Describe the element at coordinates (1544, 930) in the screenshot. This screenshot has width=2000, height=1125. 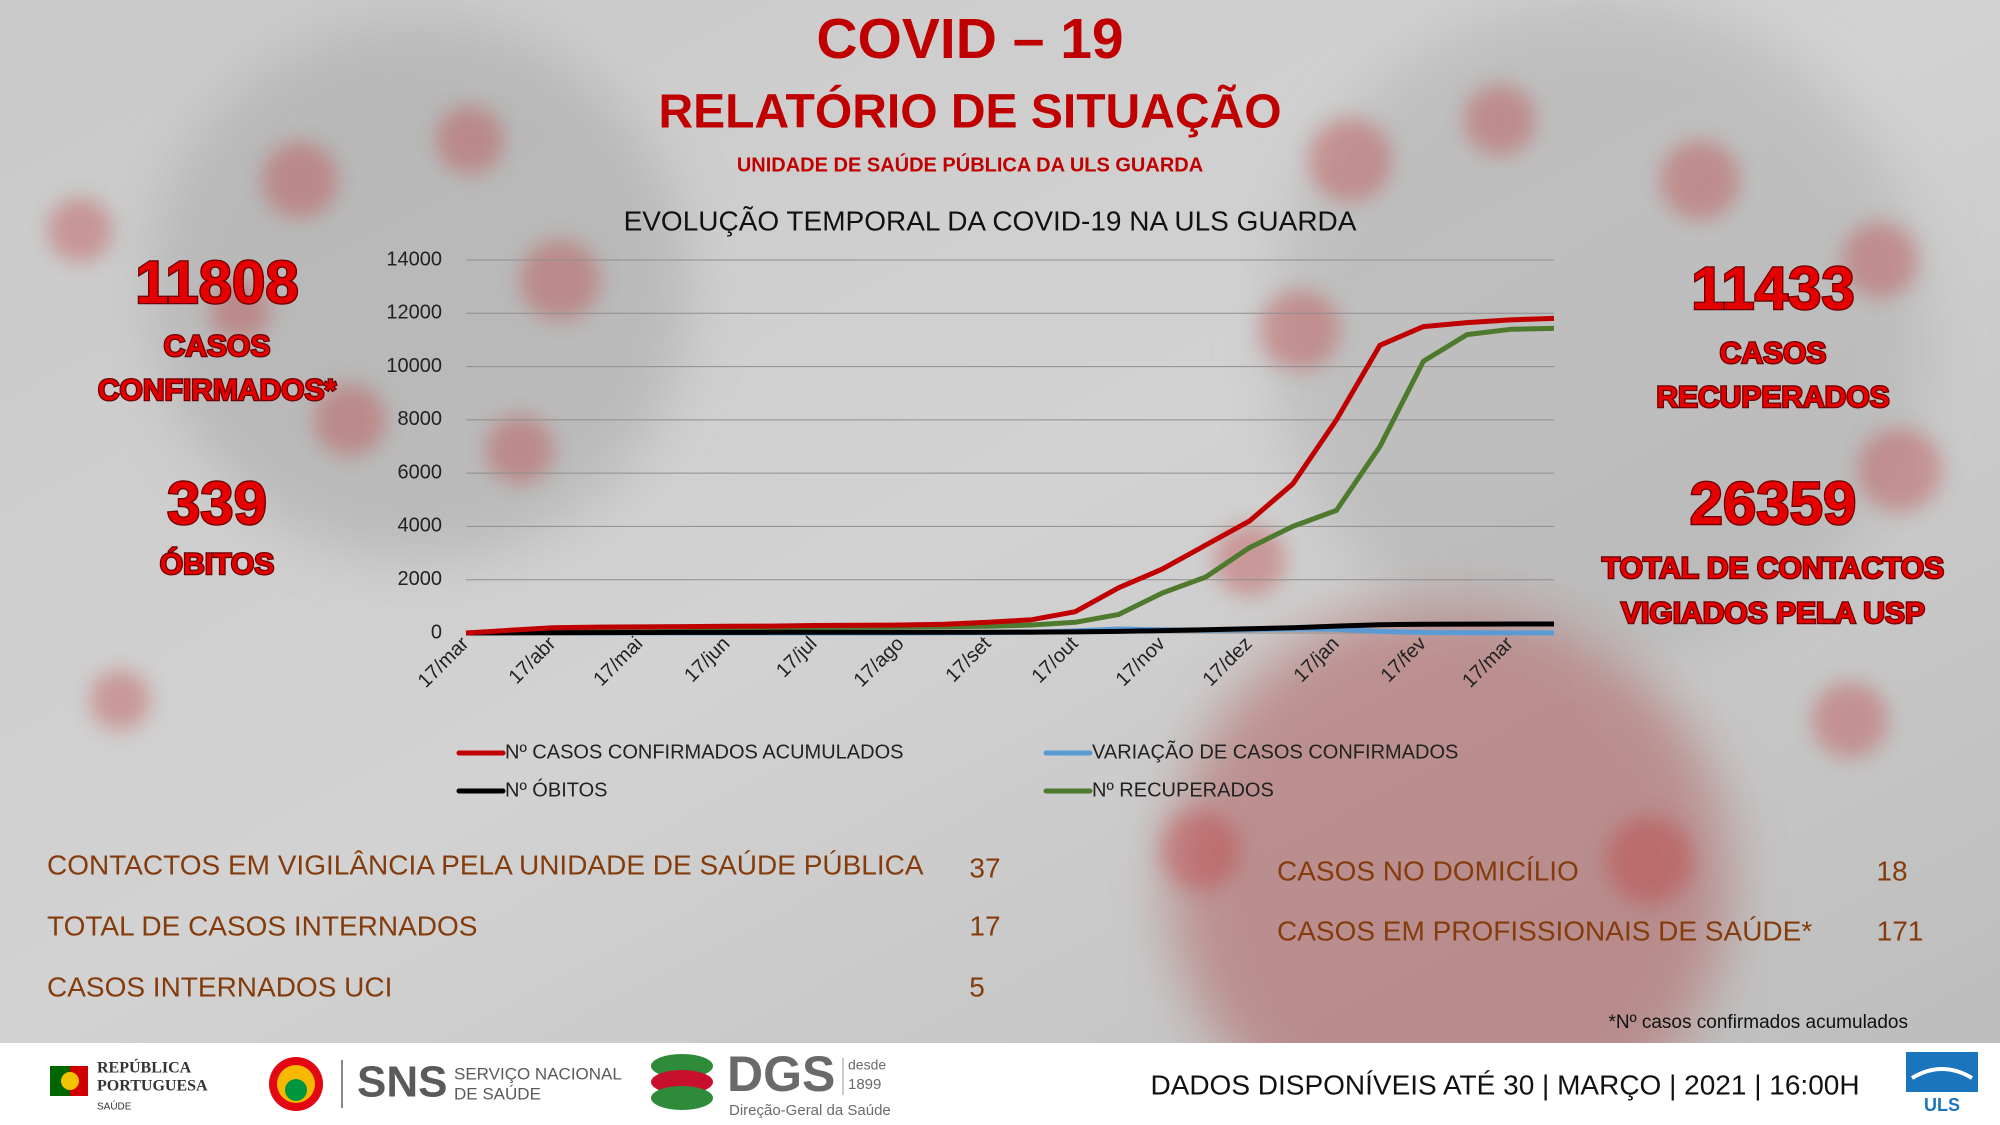
I see `table-label: CASOS EM PROFISSIONAIS DE SAÚDE*` at that location.